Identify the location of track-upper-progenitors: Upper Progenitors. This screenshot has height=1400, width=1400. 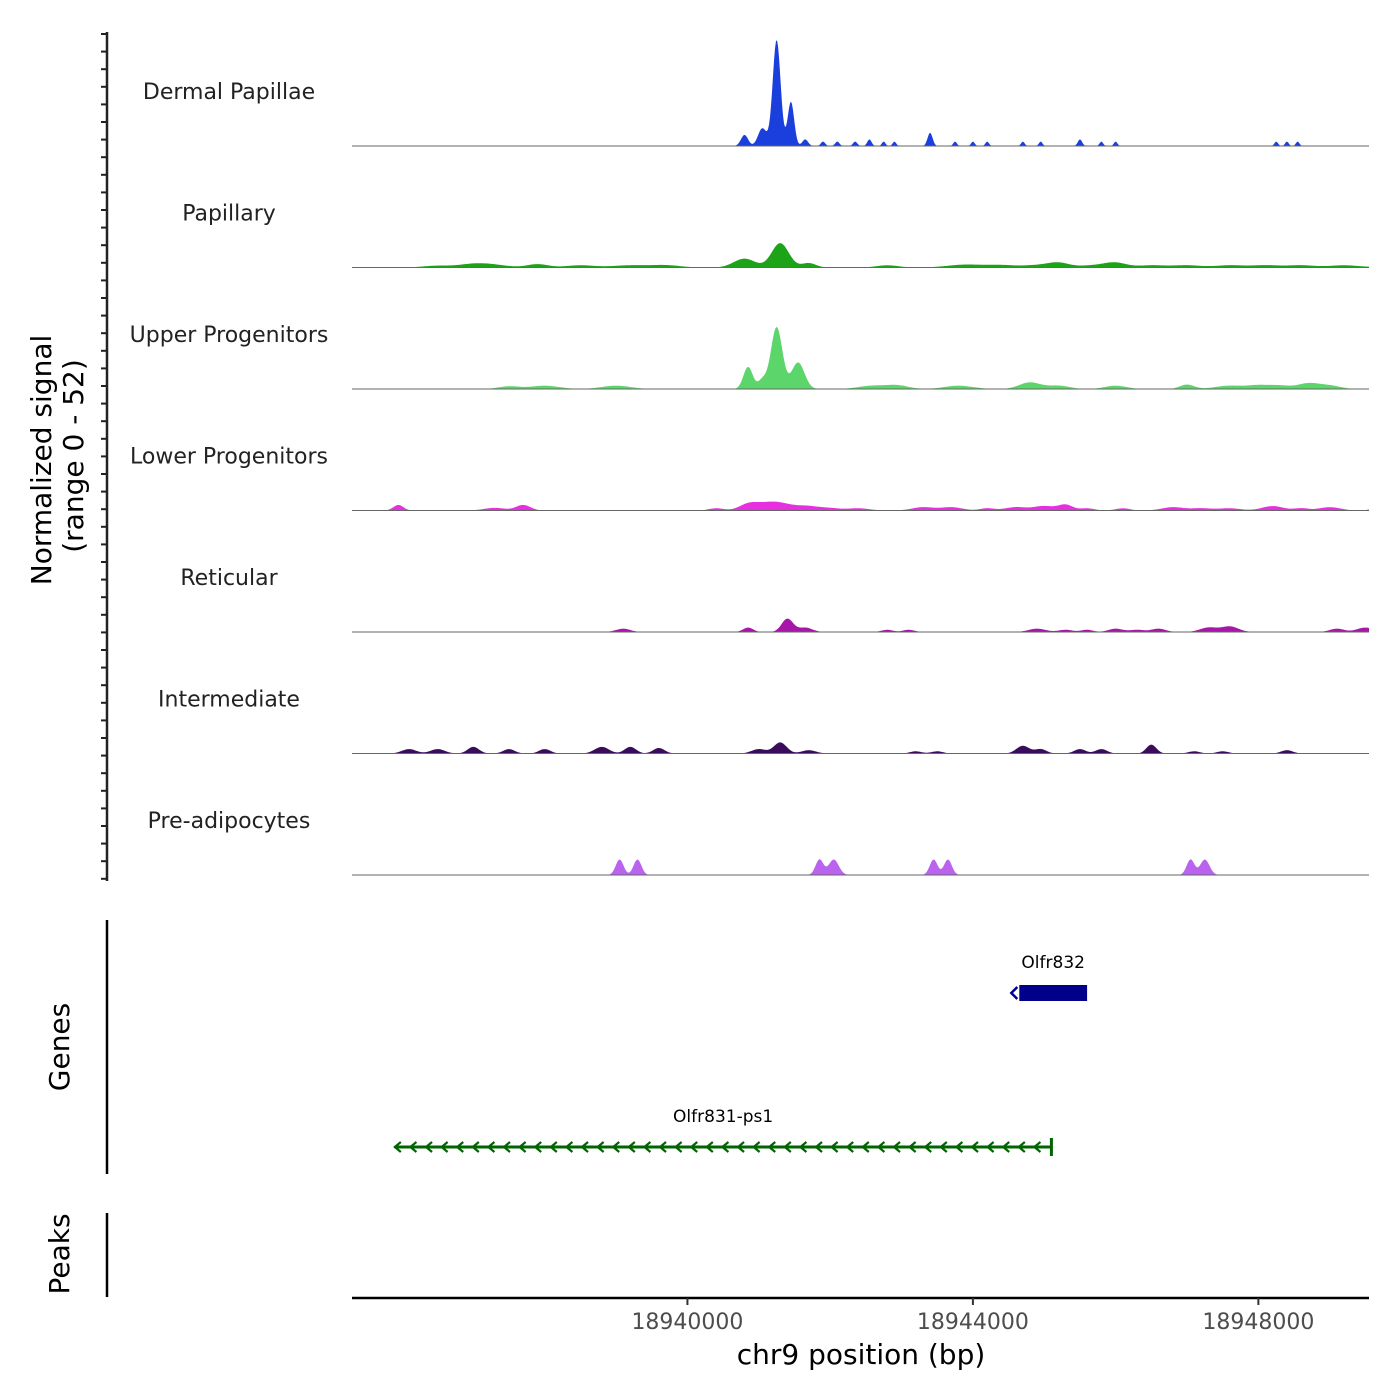
(749, 356).